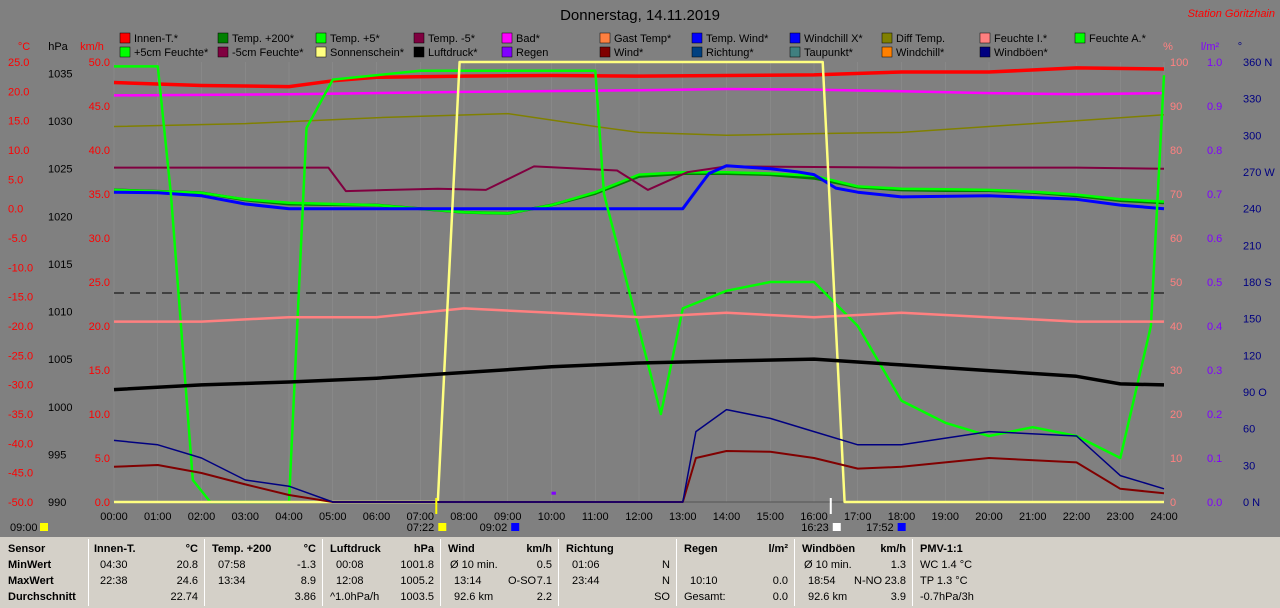 This screenshot has height=608, width=1280. What do you see at coordinates (586, 565) in the screenshot?
I see `stats-richtung-min-time: 01:06` at bounding box center [586, 565].